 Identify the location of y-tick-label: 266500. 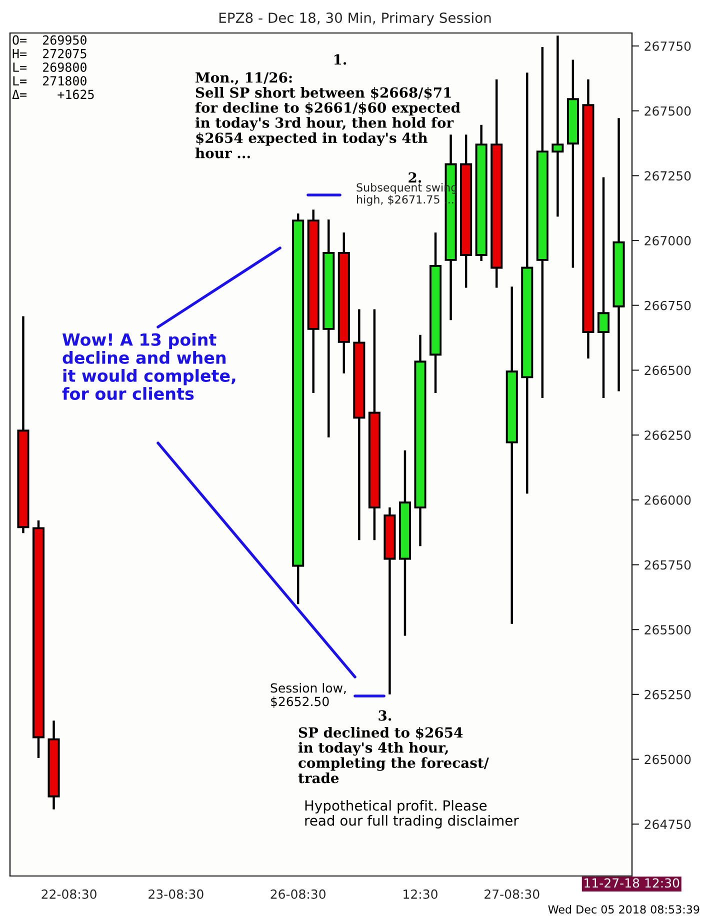
(667, 371).